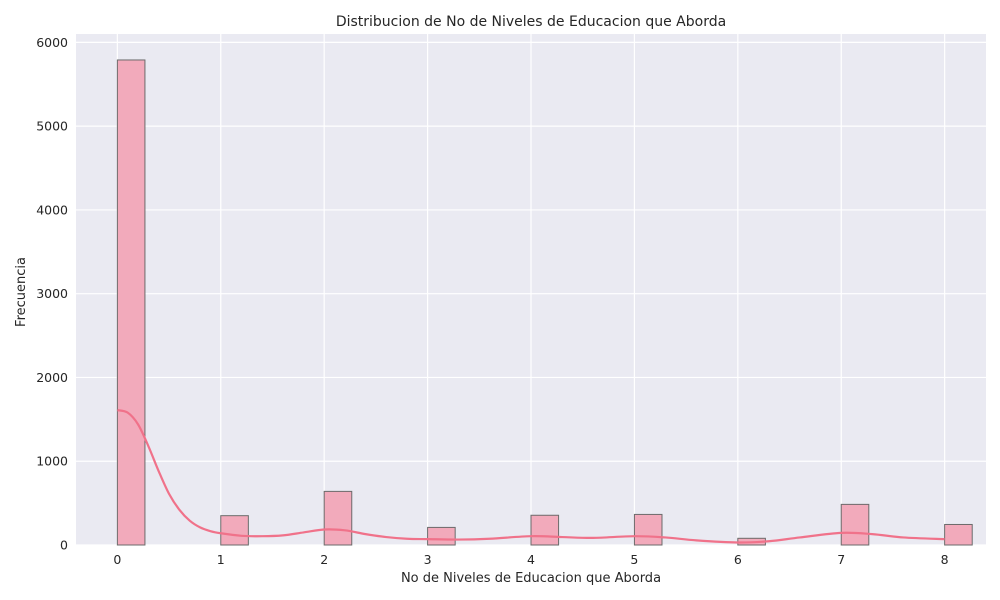 This screenshot has height=600, width=1000. What do you see at coordinates (324, 559) in the screenshot?
I see `x-tick-label: 2` at bounding box center [324, 559].